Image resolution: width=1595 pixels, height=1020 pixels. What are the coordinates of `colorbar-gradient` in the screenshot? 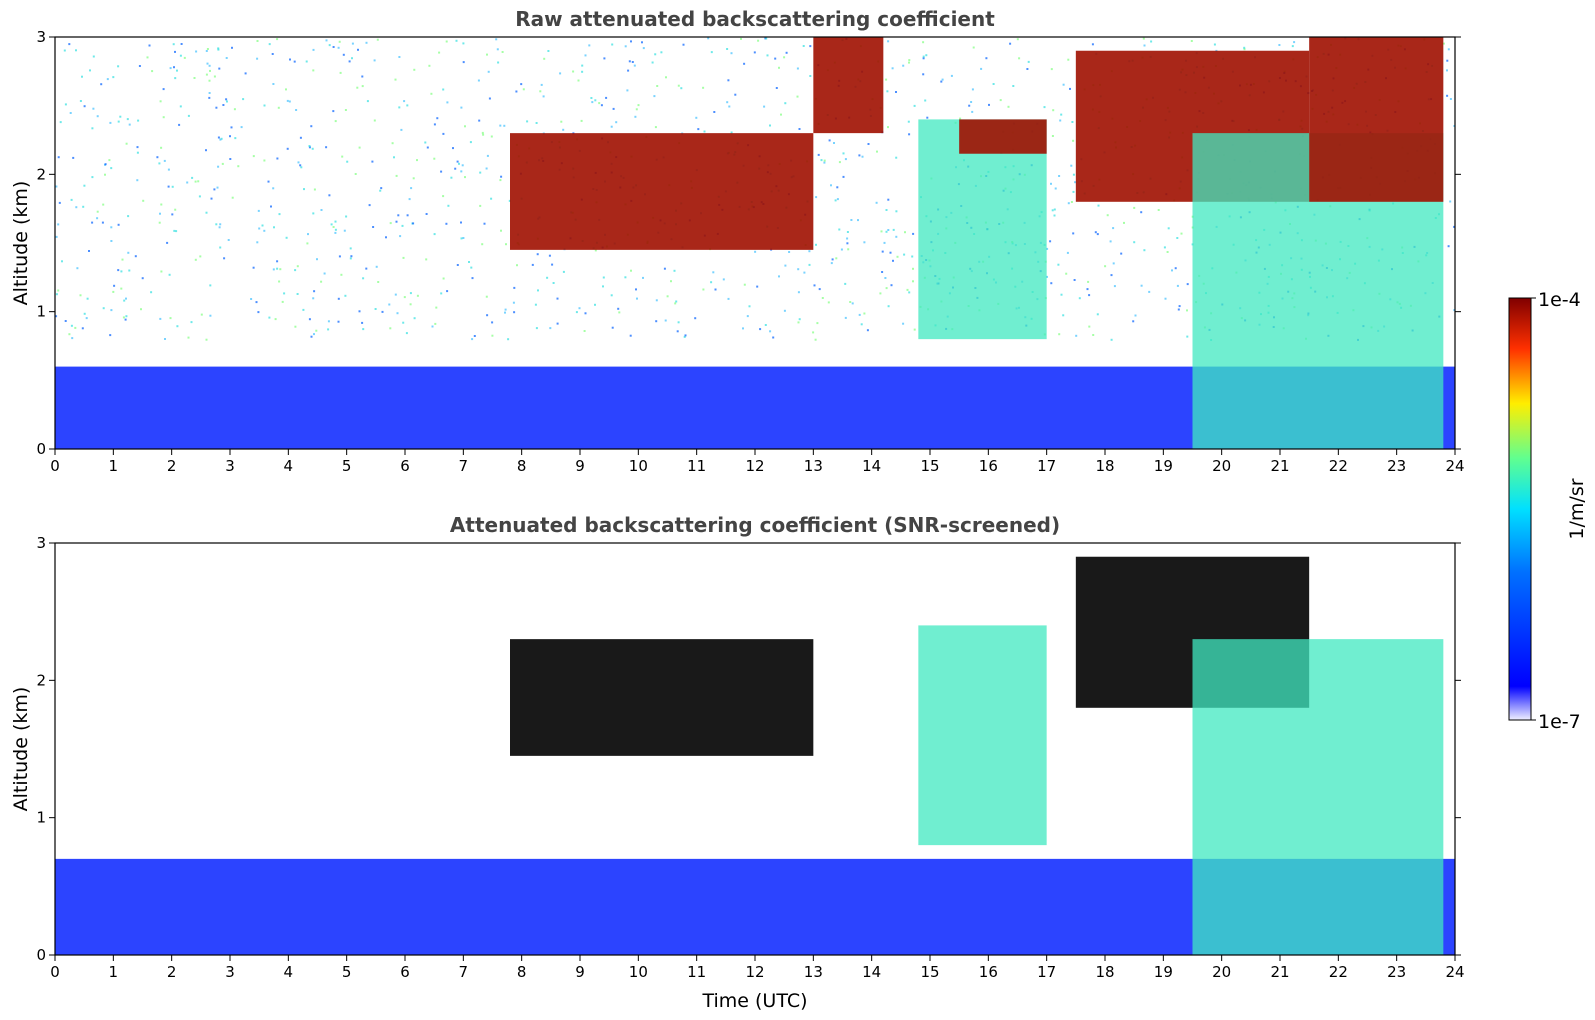 It's located at (1520, 509).